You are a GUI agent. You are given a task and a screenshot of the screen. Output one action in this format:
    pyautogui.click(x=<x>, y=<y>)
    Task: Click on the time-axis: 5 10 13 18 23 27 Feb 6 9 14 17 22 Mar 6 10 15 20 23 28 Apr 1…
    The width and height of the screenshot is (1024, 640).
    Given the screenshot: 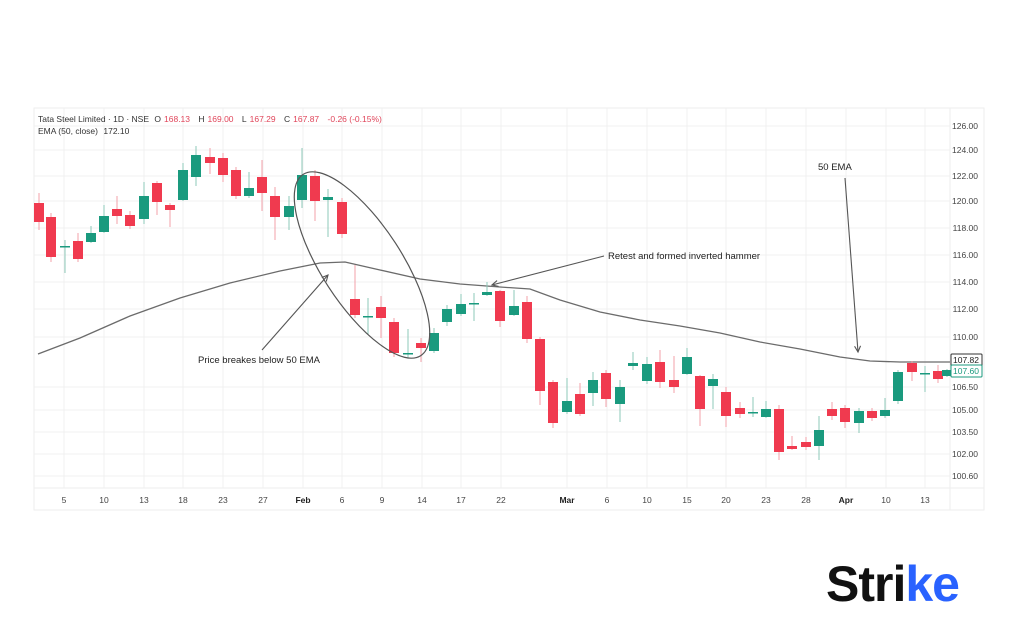 What is the action you would take?
    pyautogui.click(x=496, y=500)
    